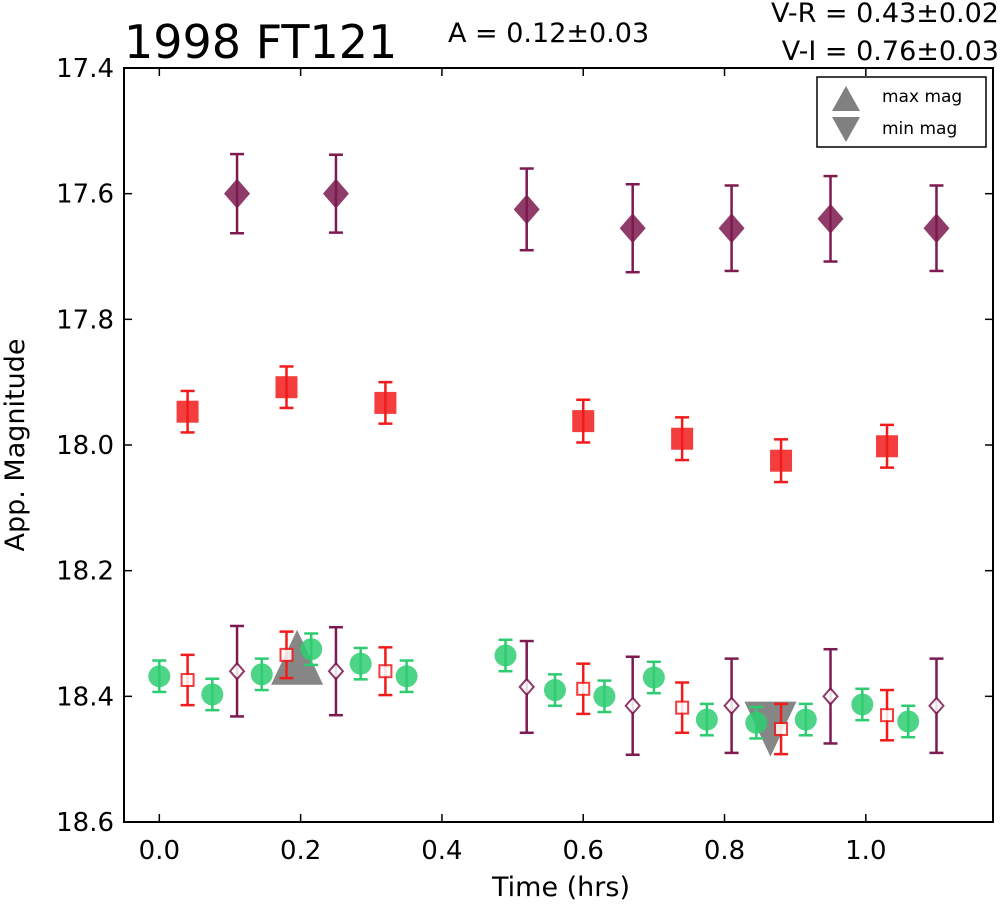 This screenshot has height=904, width=1001. Describe the element at coordinates (85, 195) in the screenshot. I see `y-tick-label: 17.6` at that location.